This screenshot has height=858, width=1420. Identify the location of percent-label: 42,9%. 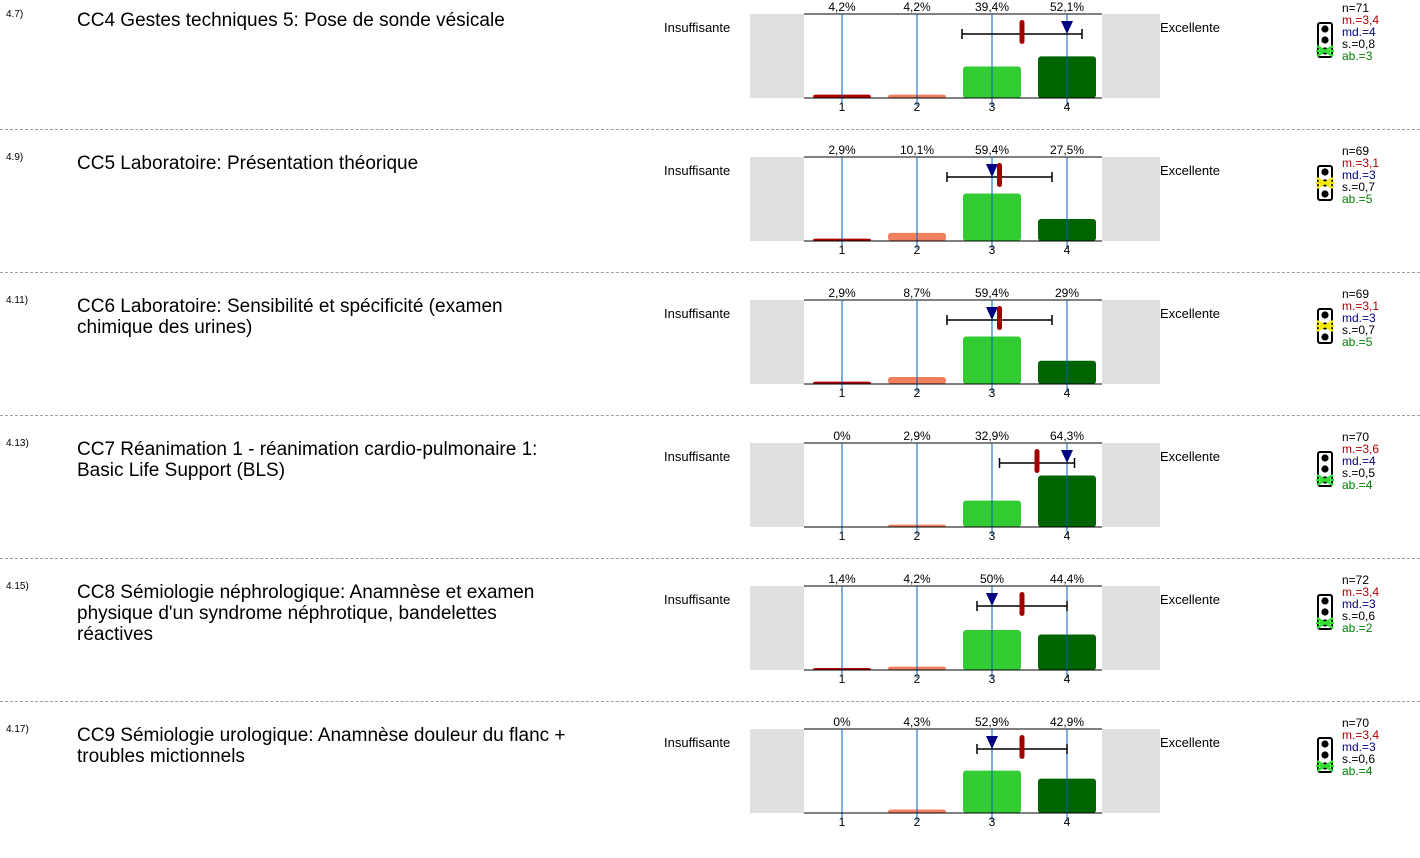
(1067, 722).